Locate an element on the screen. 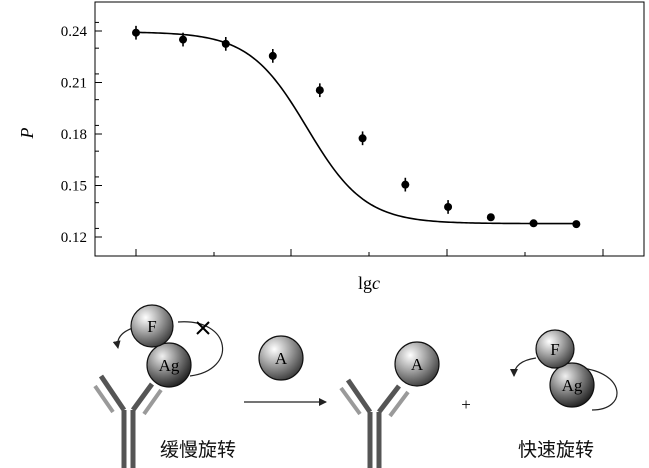  plus-sign: + is located at coordinates (466, 404).